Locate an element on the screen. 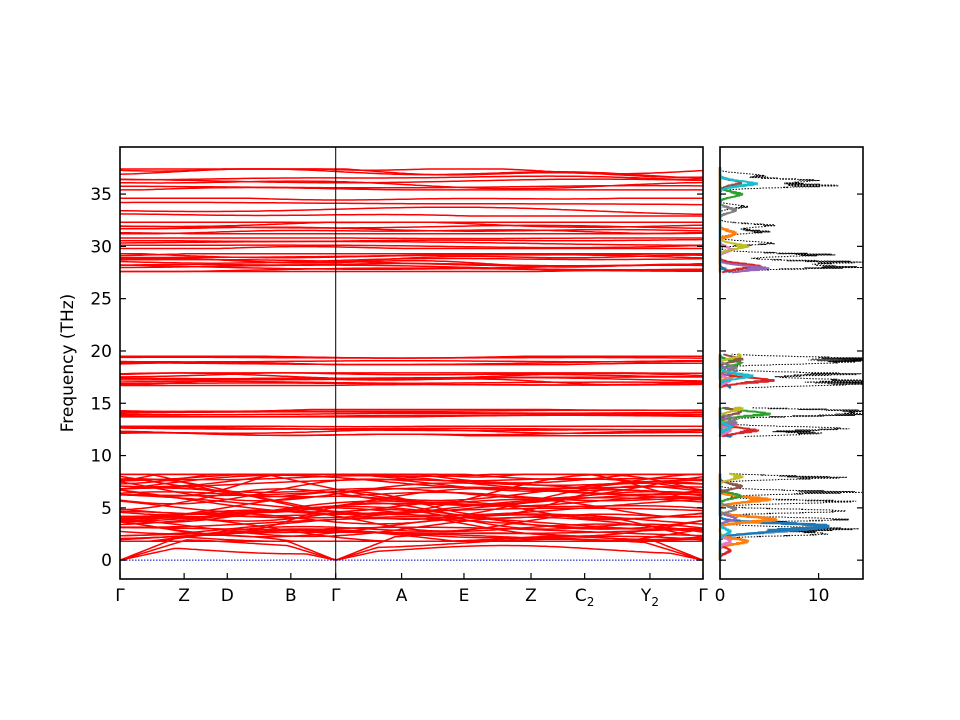  dos-x-tick-label: 10 is located at coordinates (819, 596).